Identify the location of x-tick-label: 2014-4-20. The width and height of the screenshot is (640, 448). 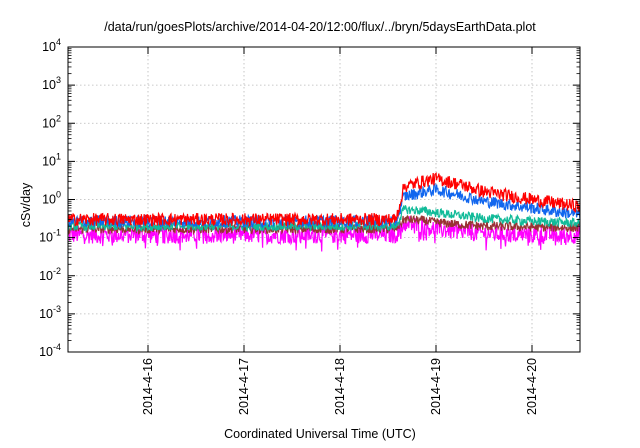
(532, 386).